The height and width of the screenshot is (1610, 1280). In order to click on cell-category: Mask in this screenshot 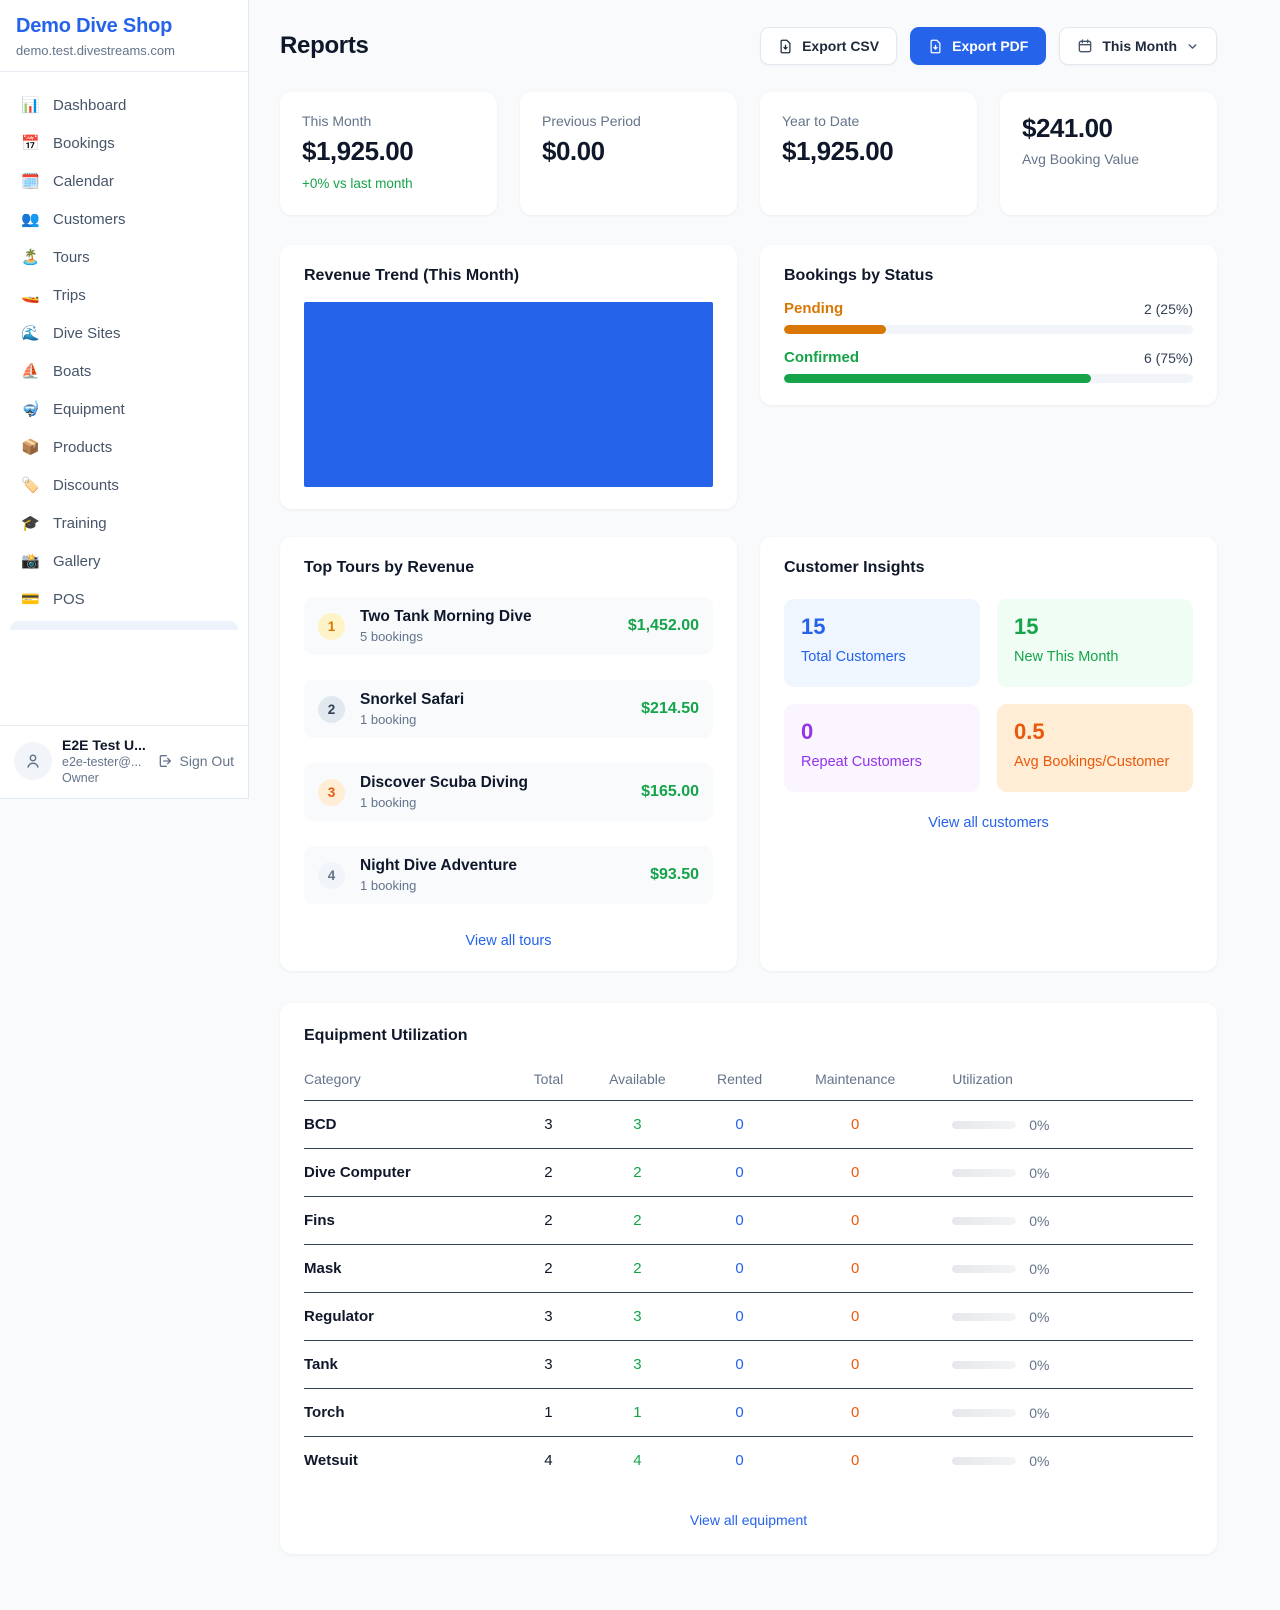, I will do `click(411, 1268)`.